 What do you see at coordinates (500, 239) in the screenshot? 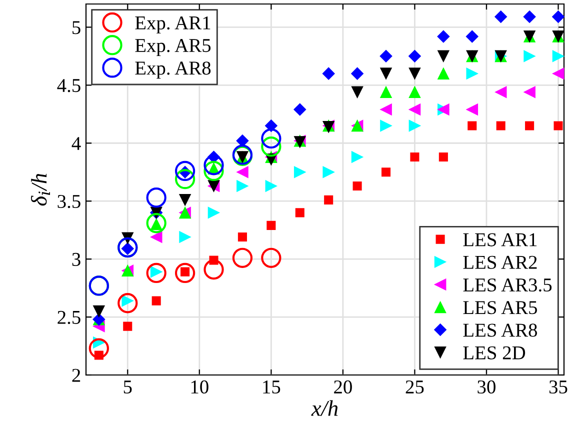
I see `legend-label: LES AR1` at bounding box center [500, 239].